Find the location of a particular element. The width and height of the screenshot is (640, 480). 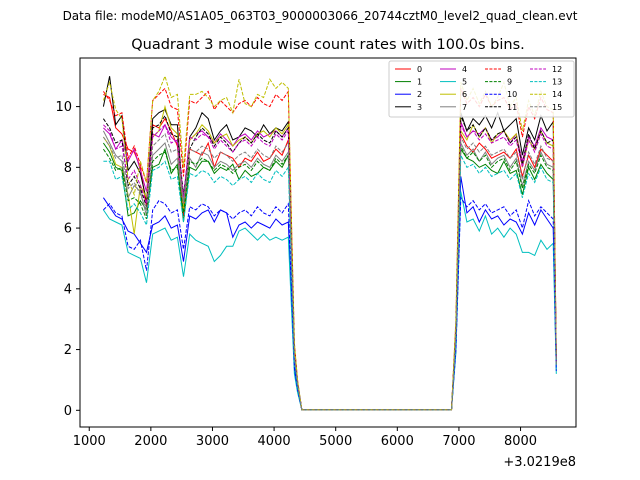

legend-label-10: 10 is located at coordinates (512, 94).